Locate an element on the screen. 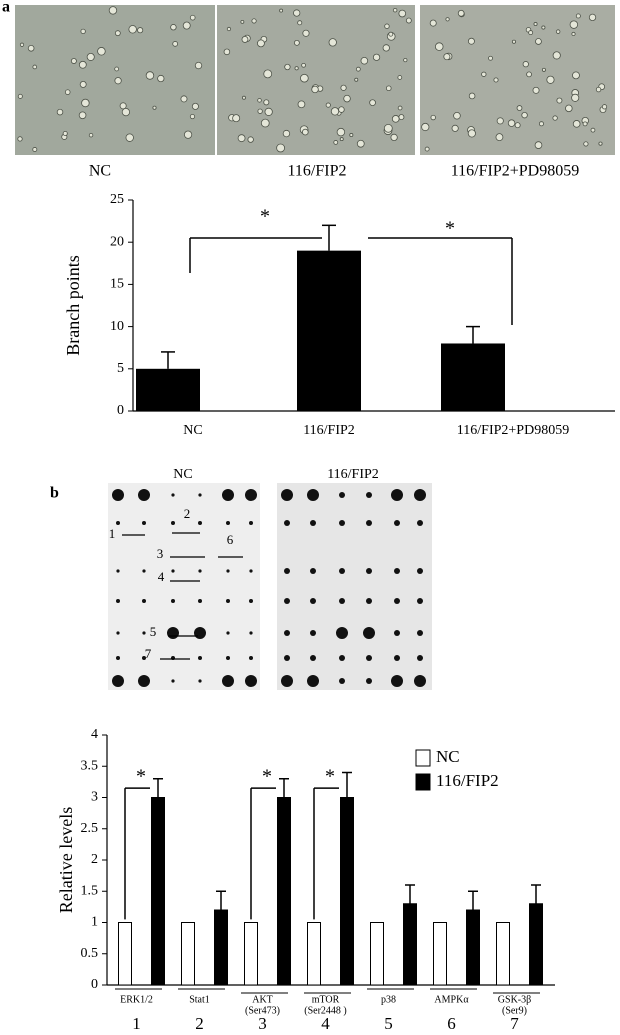  blot-spot-label: 7 is located at coordinates (148, 653).